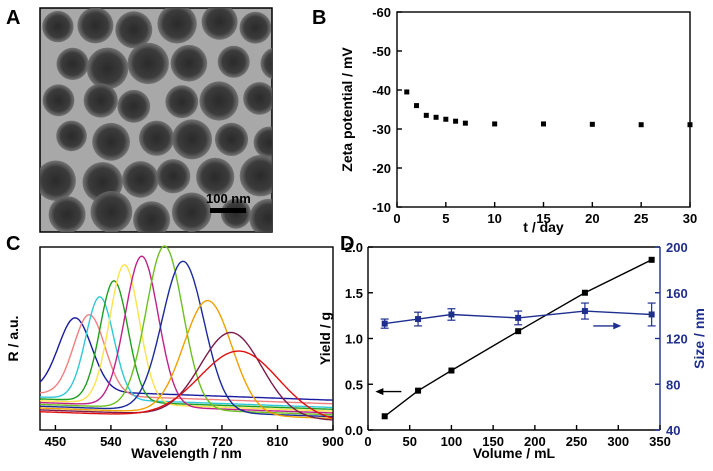  Describe the element at coordinates (228, 210) in the screenshot. I see `scale-bar` at that location.